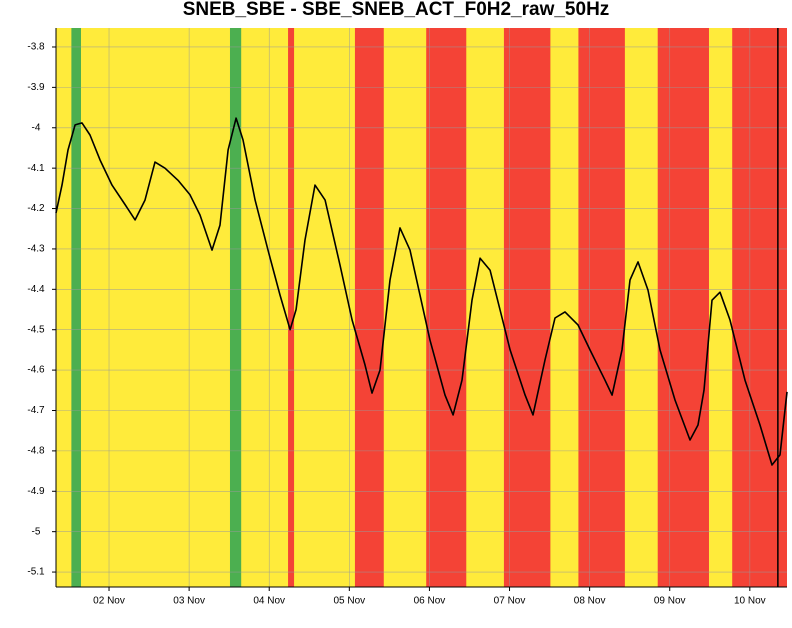  What do you see at coordinates (189, 601) in the screenshot?
I see `x-tick-label: 03 Nov` at bounding box center [189, 601].